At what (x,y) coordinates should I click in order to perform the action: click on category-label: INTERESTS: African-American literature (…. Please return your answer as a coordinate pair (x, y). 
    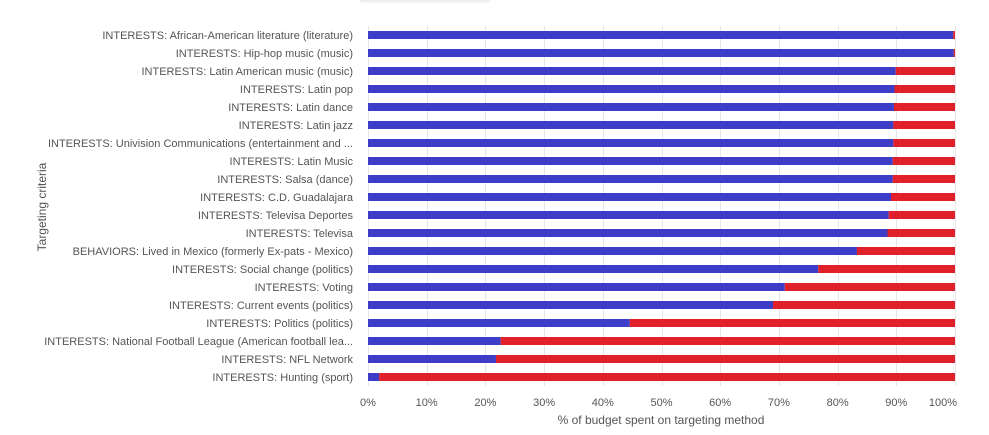
    Looking at the image, I should click on (227, 36).